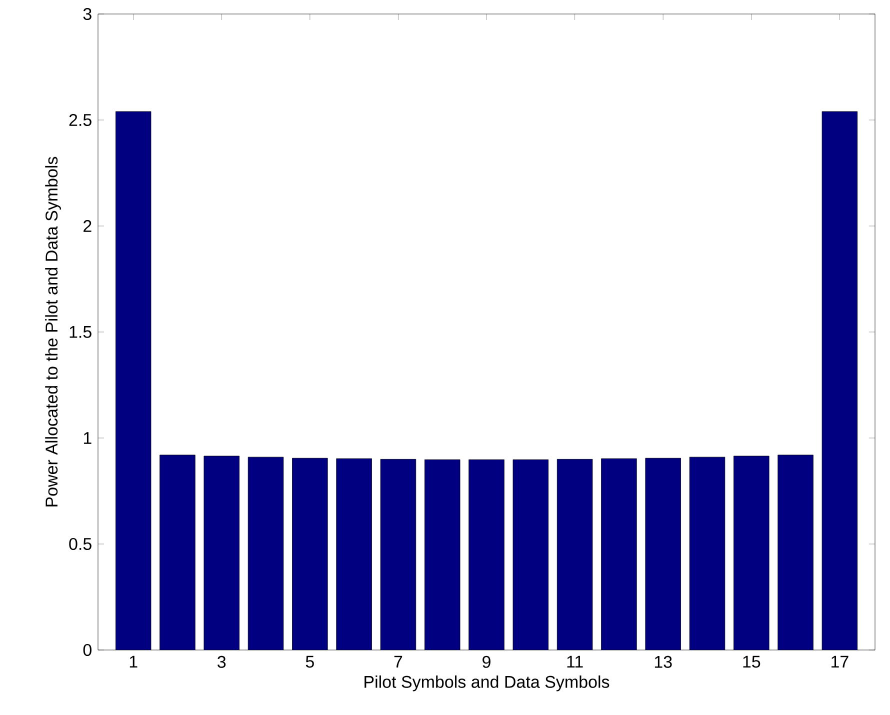 The image size is (890, 715). I want to click on x-tick-label: 1, so click(134, 662).